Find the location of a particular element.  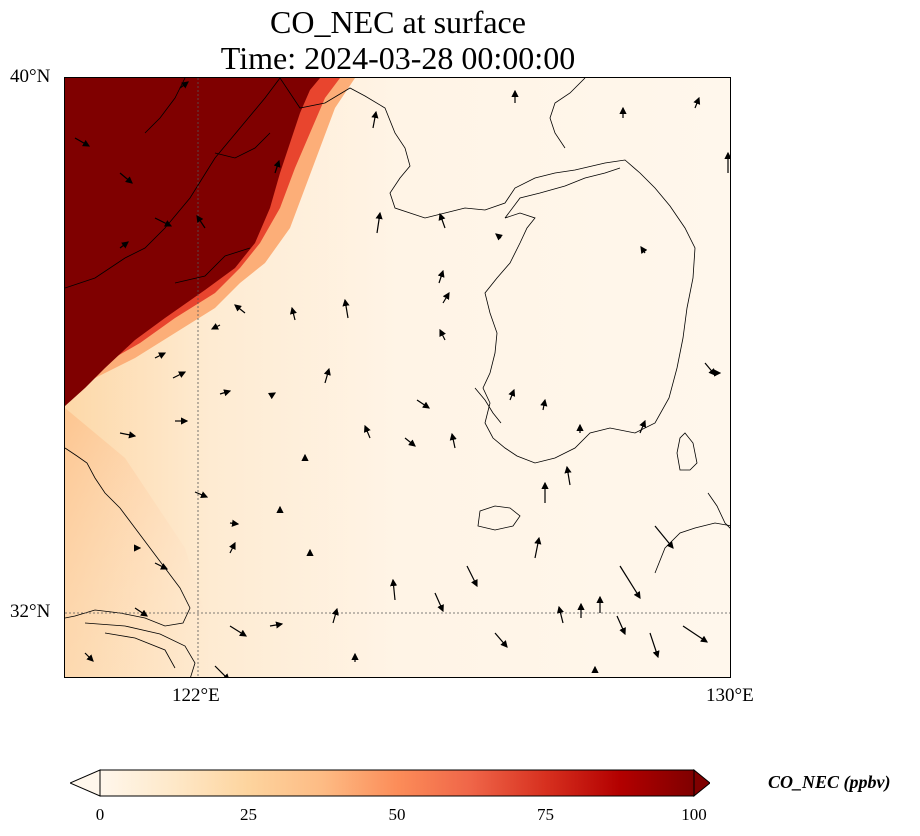

lat-tick-40n: 40°N is located at coordinates (30, 76).